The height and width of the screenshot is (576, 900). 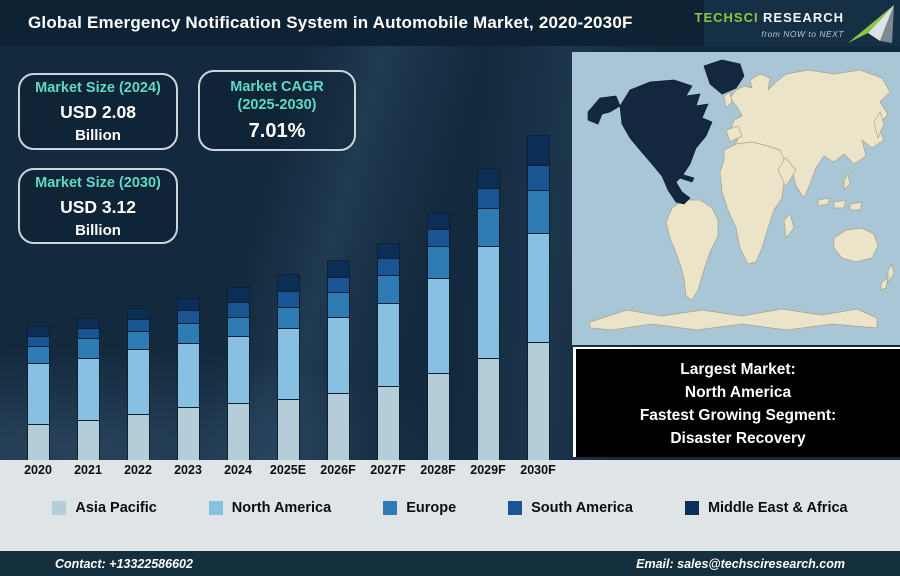 What do you see at coordinates (188, 470) in the screenshot?
I see `x-axis-label: 2023` at bounding box center [188, 470].